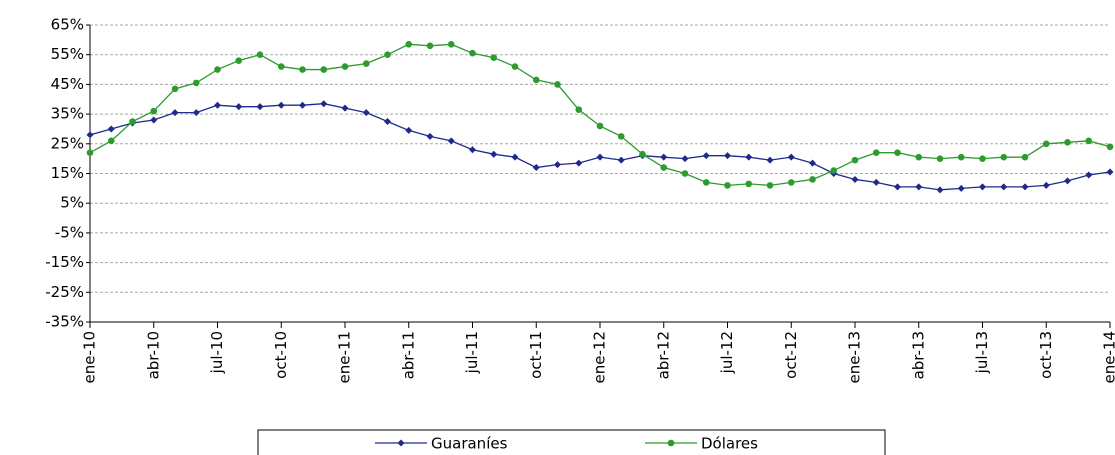  What do you see at coordinates (663, 355) in the screenshot?
I see `x-tick-label: abr-12` at bounding box center [663, 355].